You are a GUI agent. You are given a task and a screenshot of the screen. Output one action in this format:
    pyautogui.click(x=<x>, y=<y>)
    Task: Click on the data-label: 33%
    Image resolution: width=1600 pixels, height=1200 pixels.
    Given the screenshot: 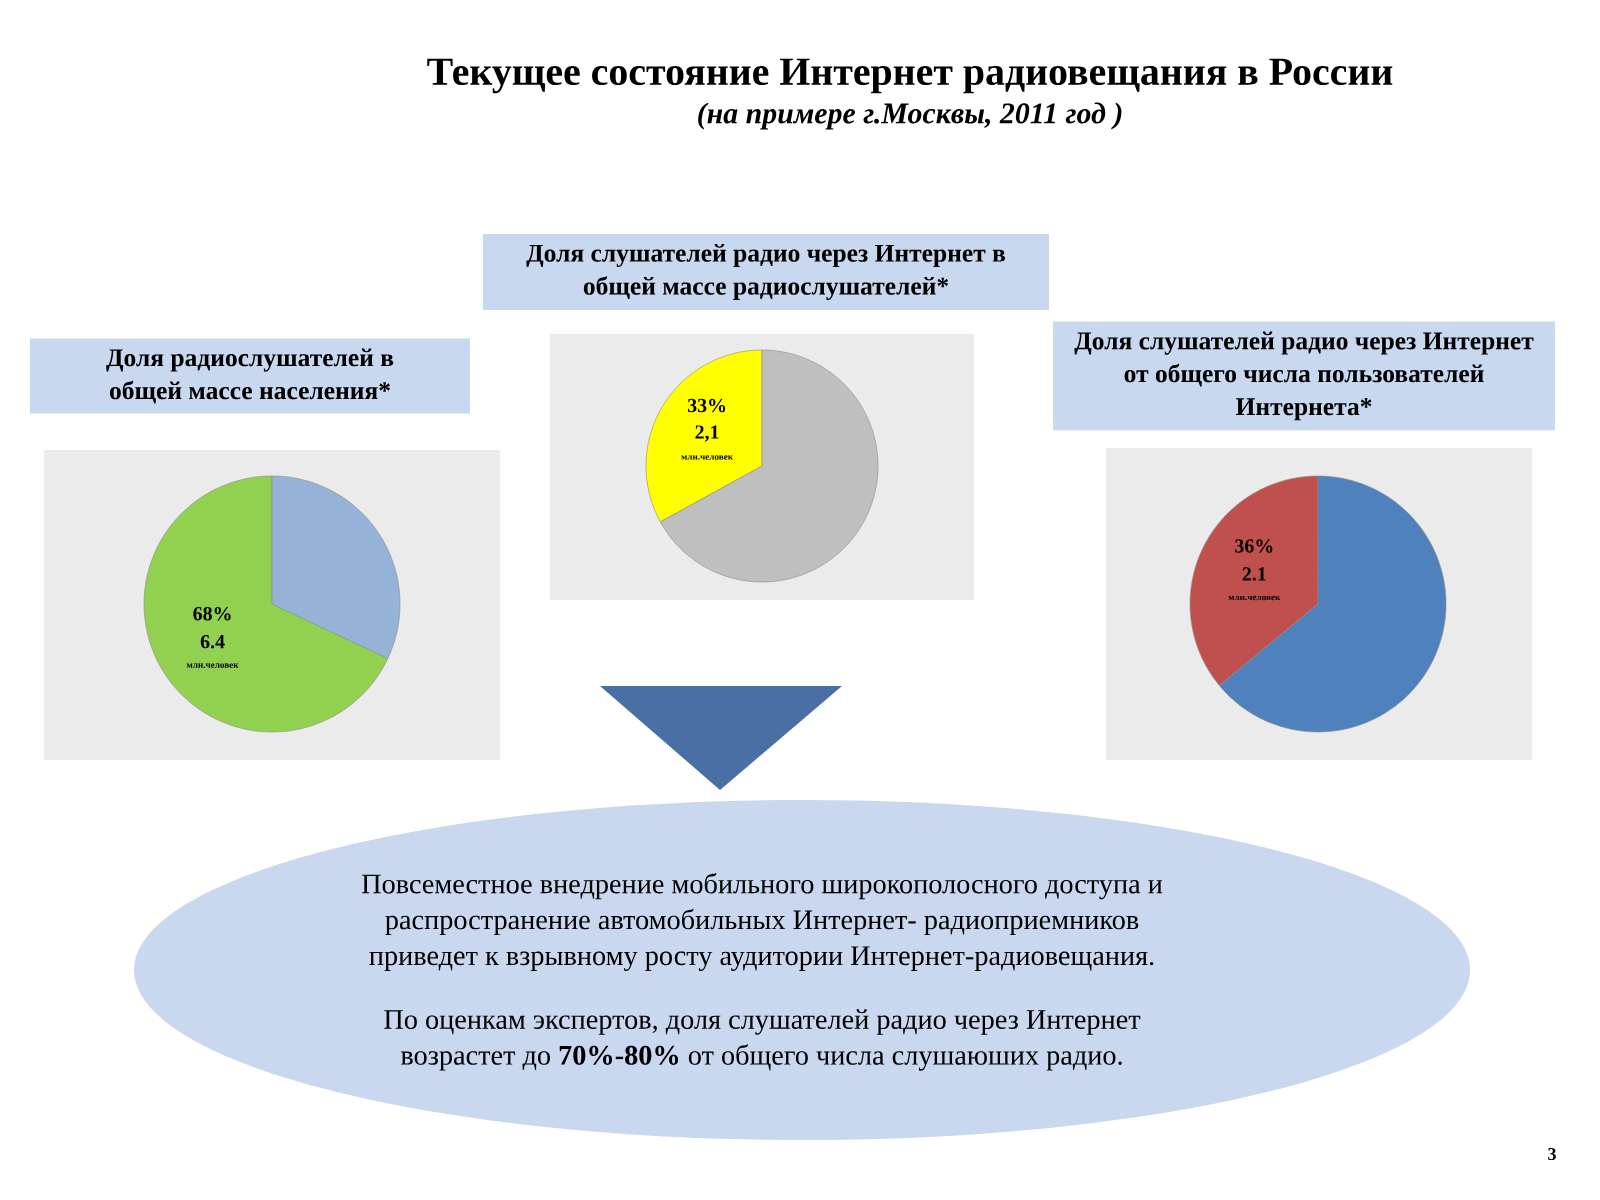 What is the action you would take?
    pyautogui.click(x=706, y=405)
    